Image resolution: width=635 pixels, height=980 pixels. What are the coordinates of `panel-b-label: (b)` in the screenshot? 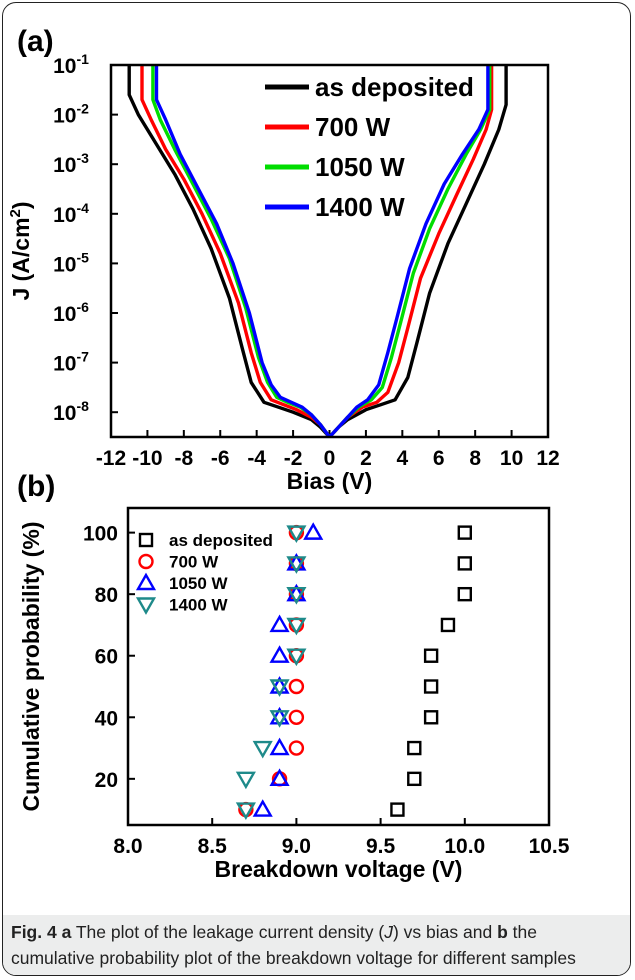 It's located at (36, 486).